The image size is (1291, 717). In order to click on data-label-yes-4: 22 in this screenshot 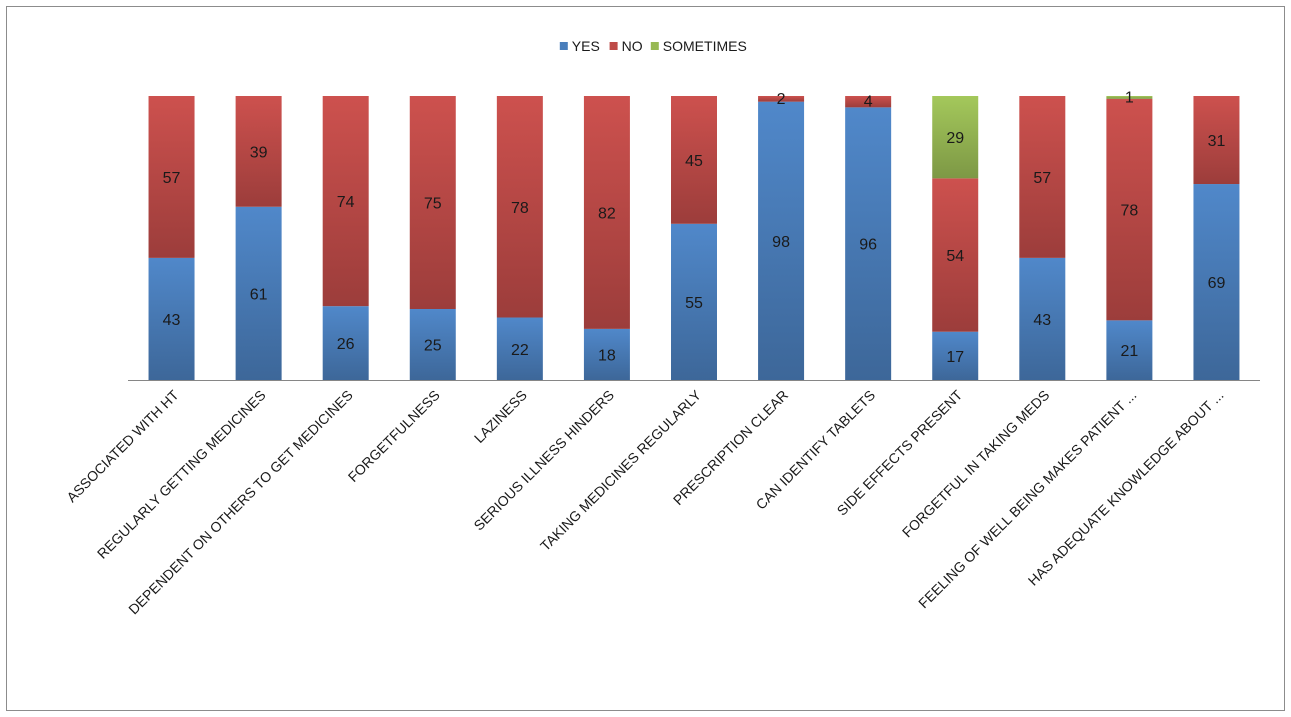, I will do `click(520, 350)`.